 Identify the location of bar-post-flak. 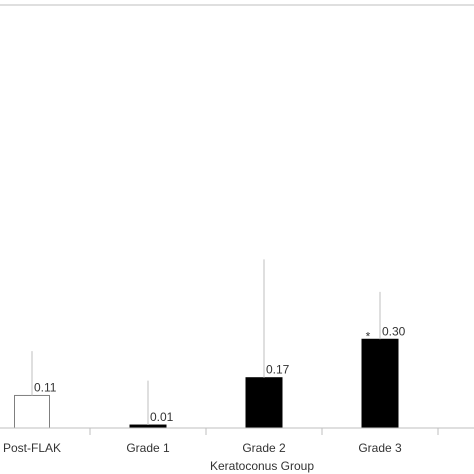
(32, 411).